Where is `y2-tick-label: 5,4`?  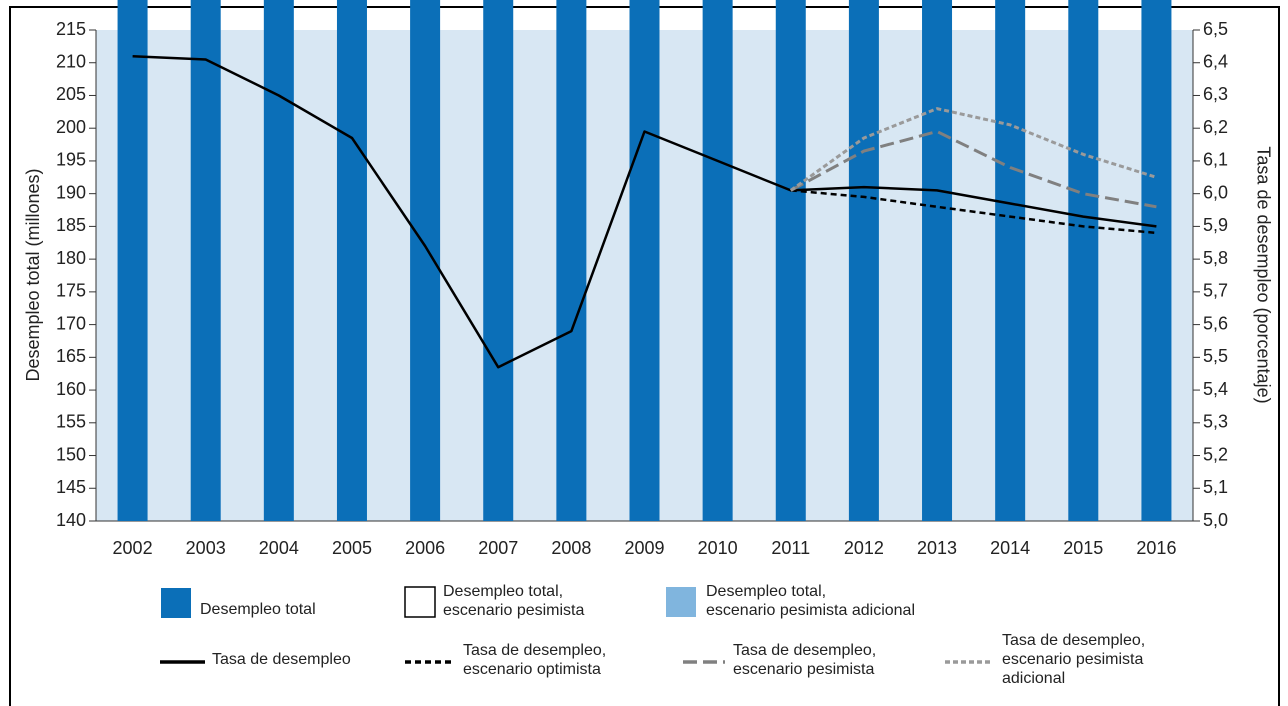
y2-tick-label: 5,4 is located at coordinates (1215, 389).